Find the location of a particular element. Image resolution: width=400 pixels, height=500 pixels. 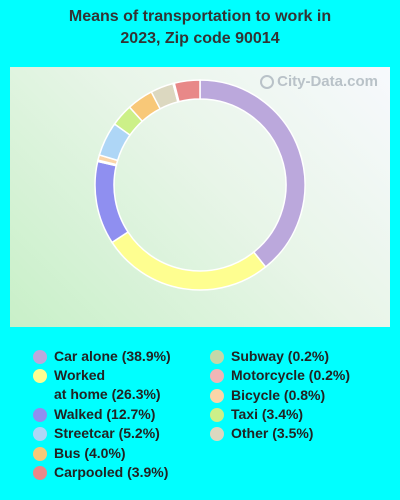

legend-label-line: Bicycle (0.8%) is located at coordinates (278, 394).